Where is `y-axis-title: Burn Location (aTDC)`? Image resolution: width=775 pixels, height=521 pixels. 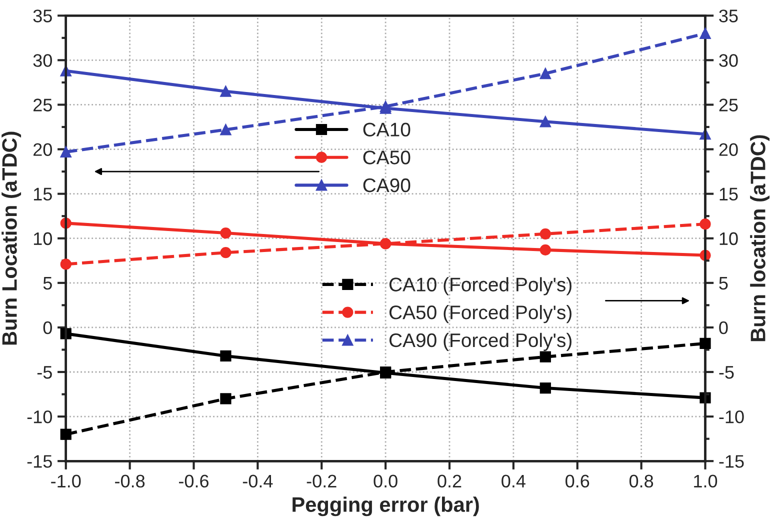
y-axis-title: Burn Location (aTDC) is located at coordinates (12, 238).